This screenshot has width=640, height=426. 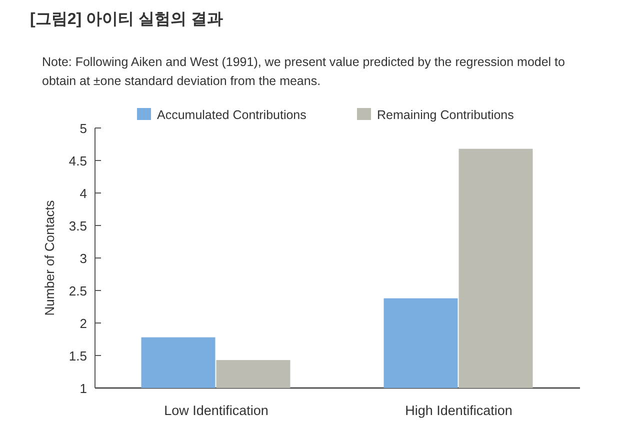 I want to click on chart-title: [그림2] 아이티 실험의 결과, so click(x=126, y=19).